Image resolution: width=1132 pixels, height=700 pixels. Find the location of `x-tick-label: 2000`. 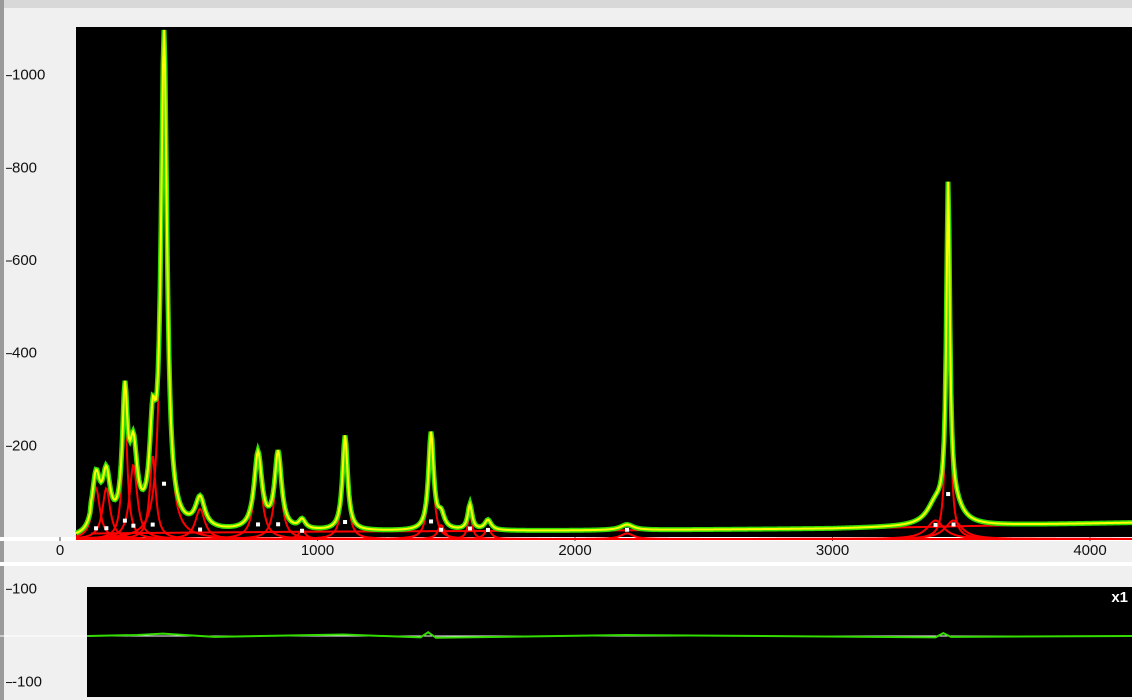

x-tick-label: 2000 is located at coordinates (574, 550).